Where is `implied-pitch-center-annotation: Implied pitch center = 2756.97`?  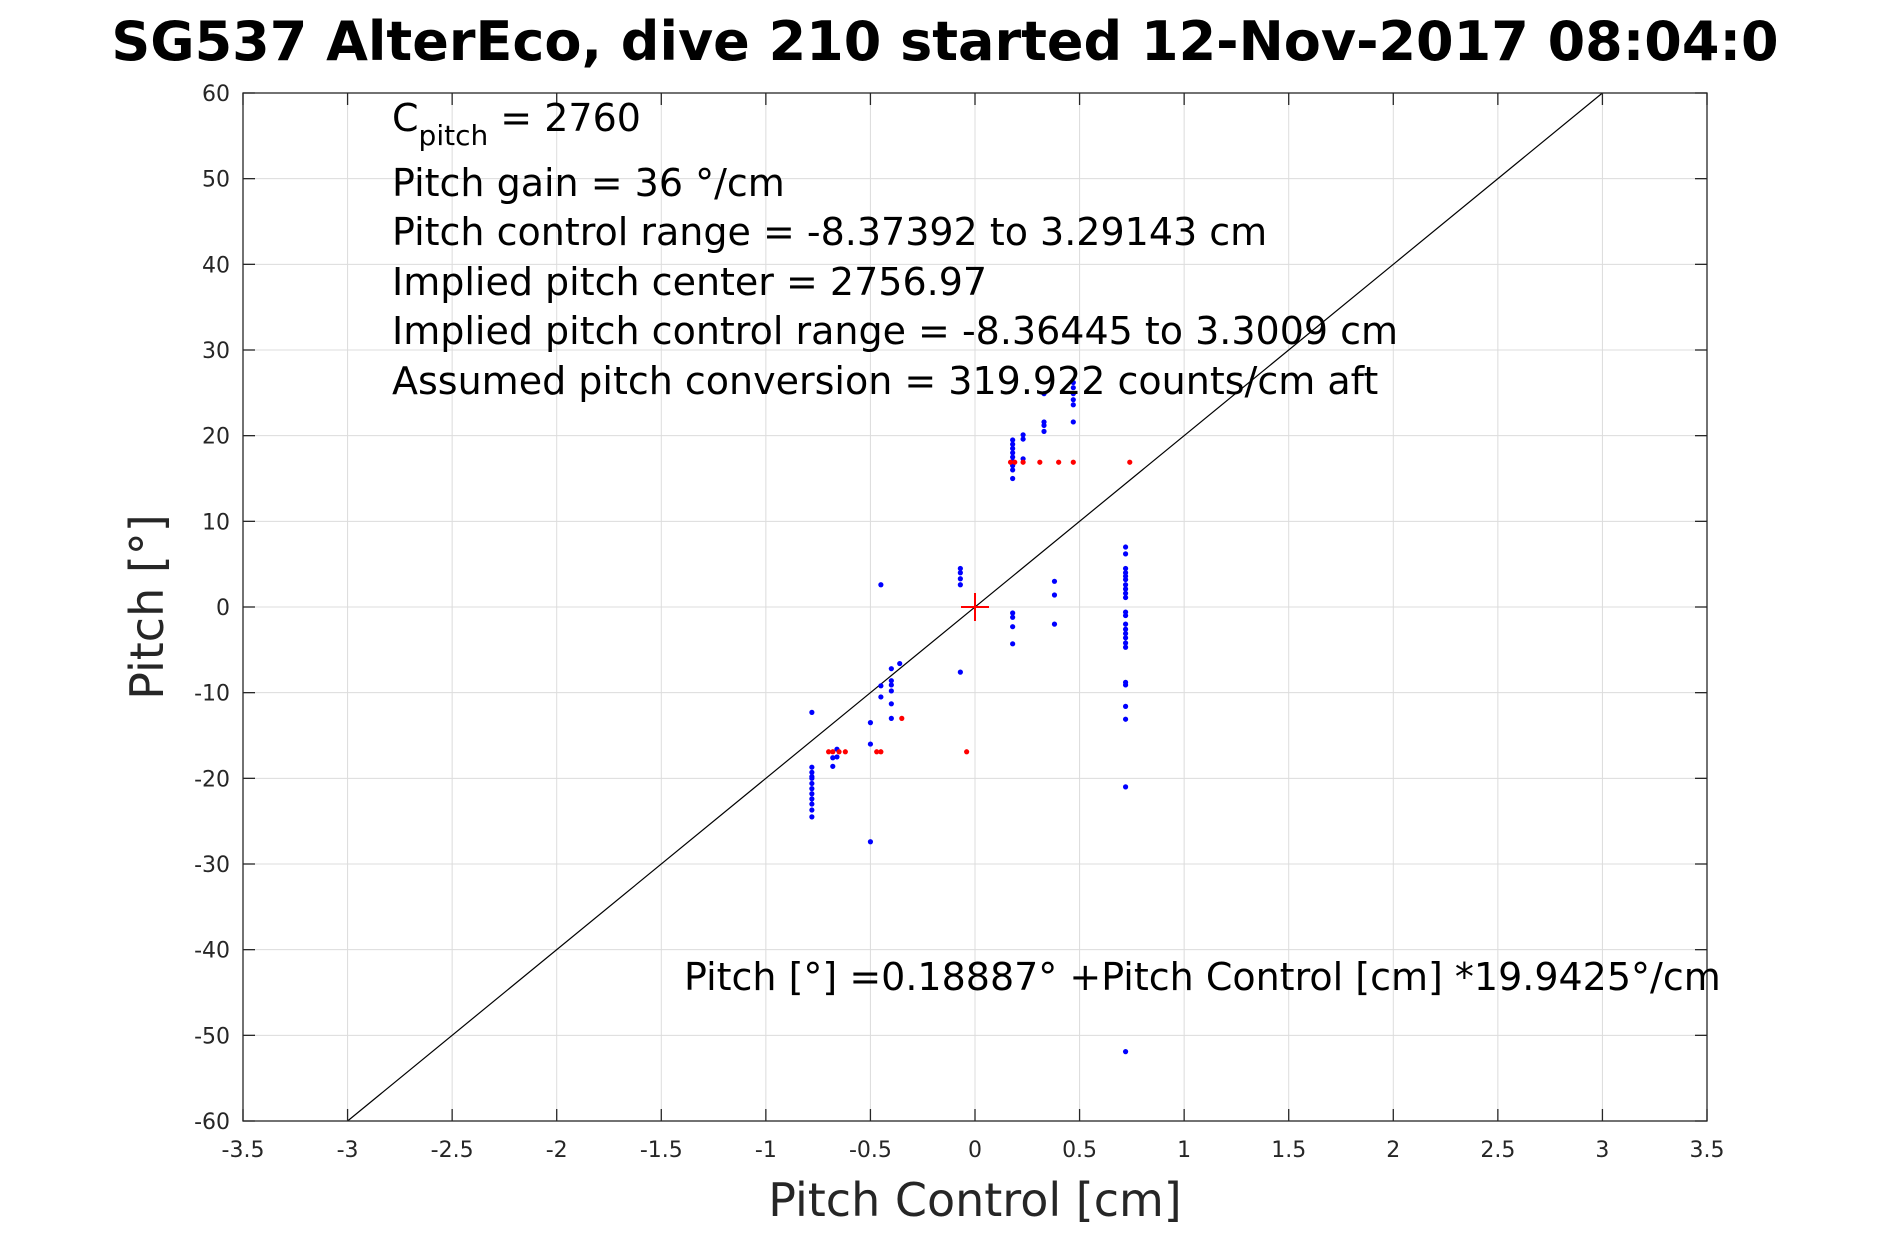
implied-pitch-center-annotation: Implied pitch center = 2756.97 is located at coordinates (689, 282).